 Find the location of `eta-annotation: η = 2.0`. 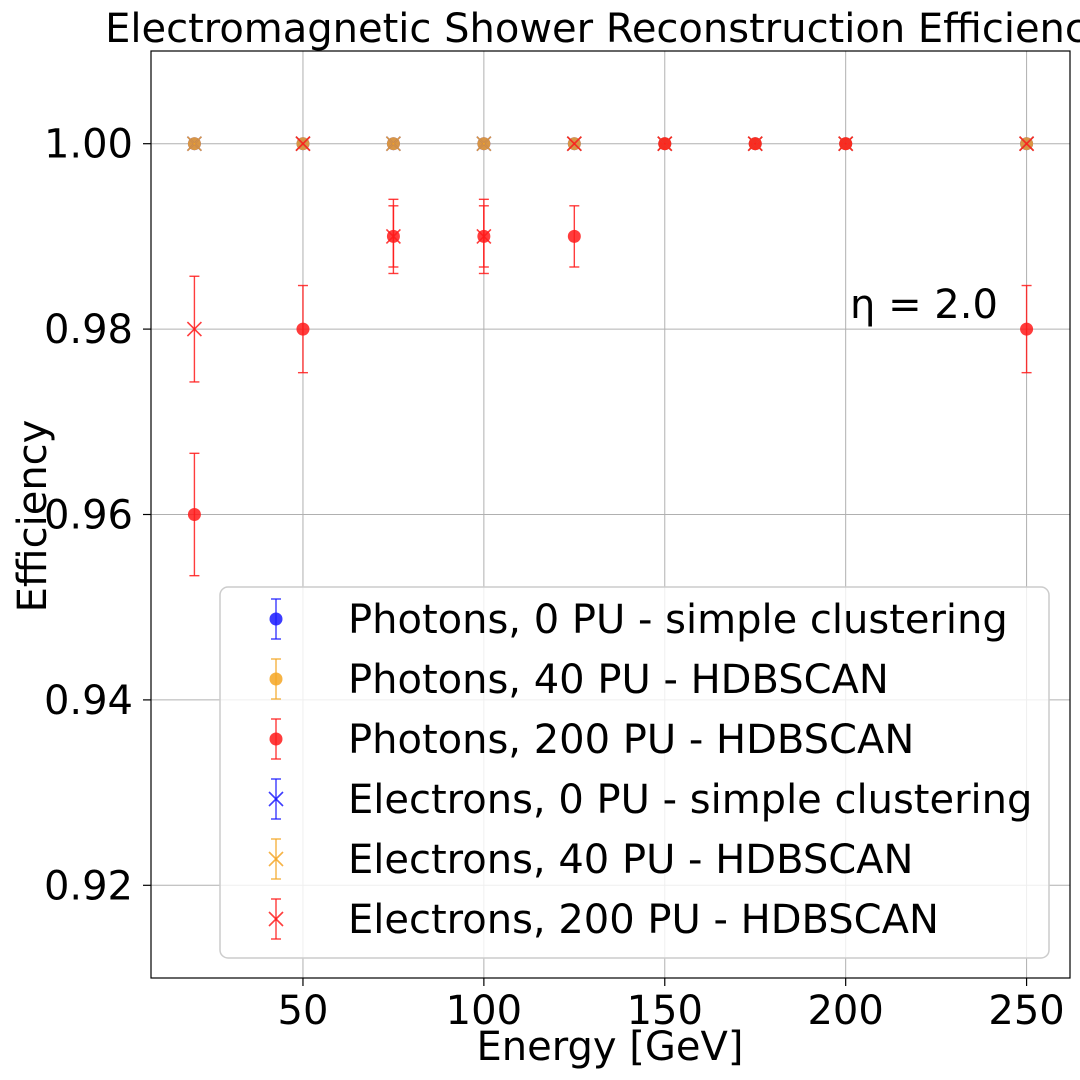

eta-annotation: η = 2.0 is located at coordinates (924, 305).